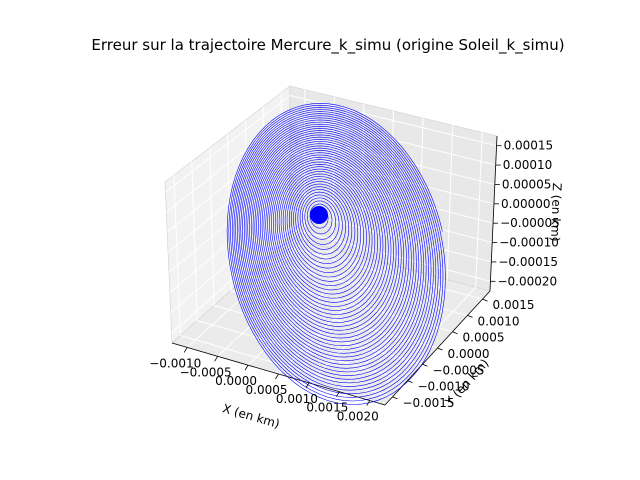  Describe the element at coordinates (527, 184) in the screenshot. I see `z-tick-label: 0.00005` at that location.